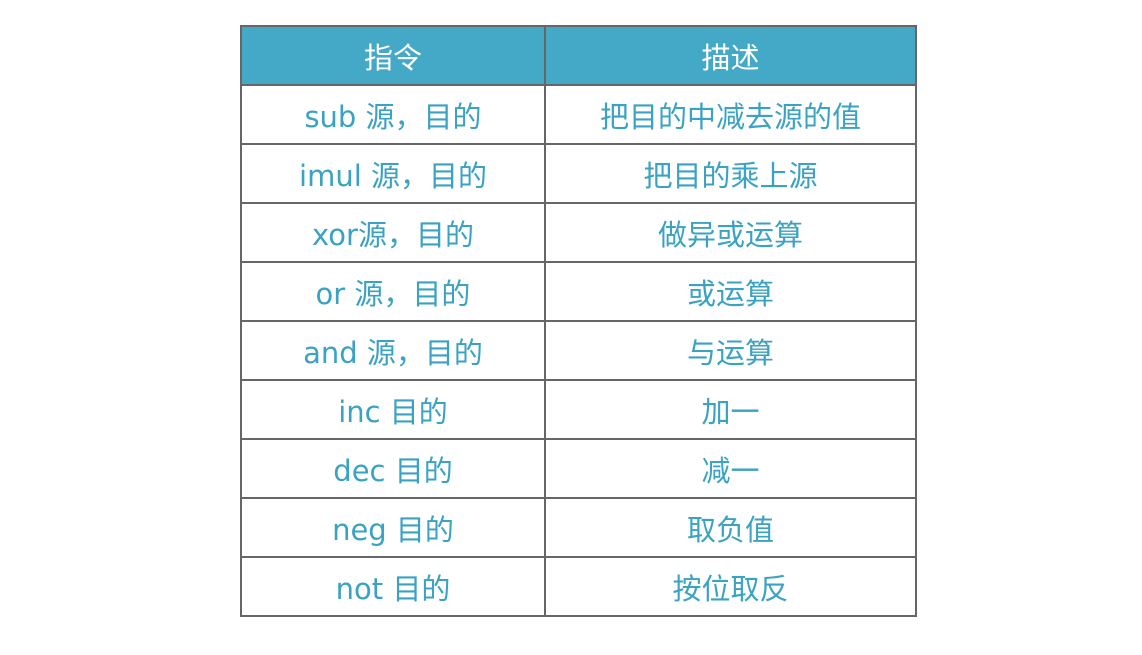 The height and width of the screenshot is (655, 1142). I want to click on description-cell: 减一, so click(730, 468).